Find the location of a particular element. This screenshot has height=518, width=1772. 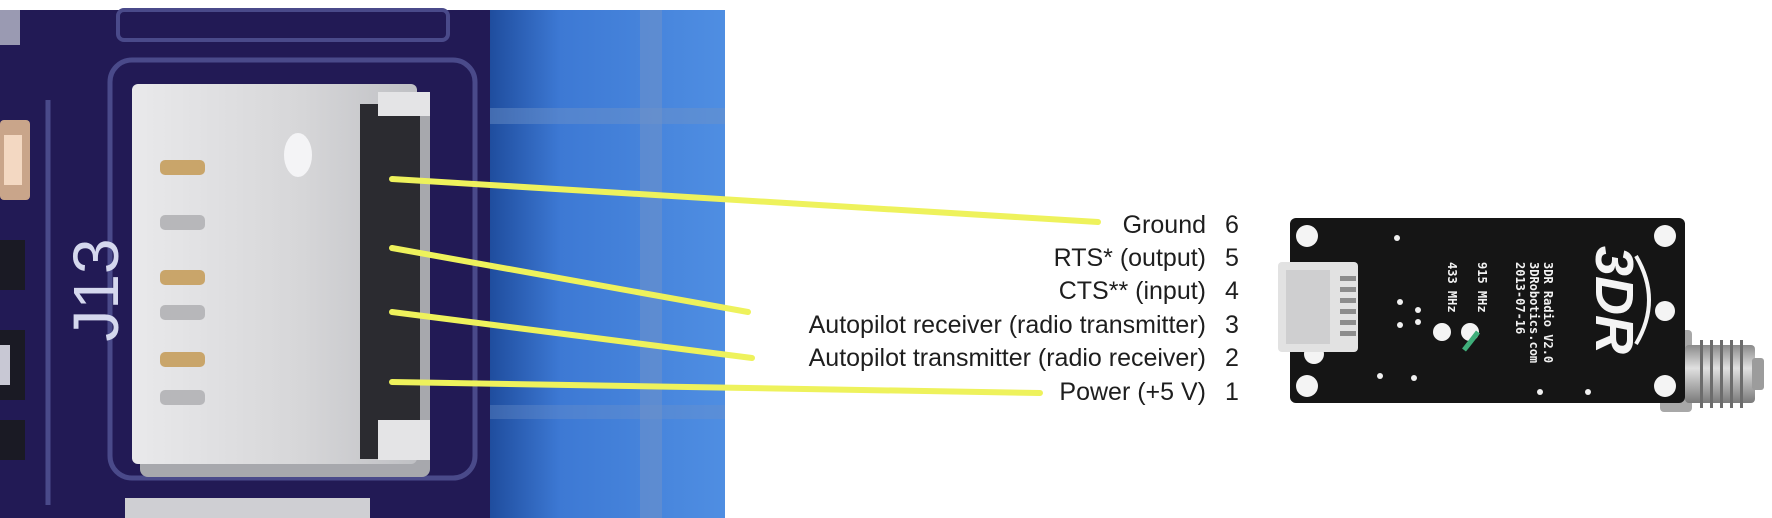

latch-bottom is located at coordinates (404, 440).